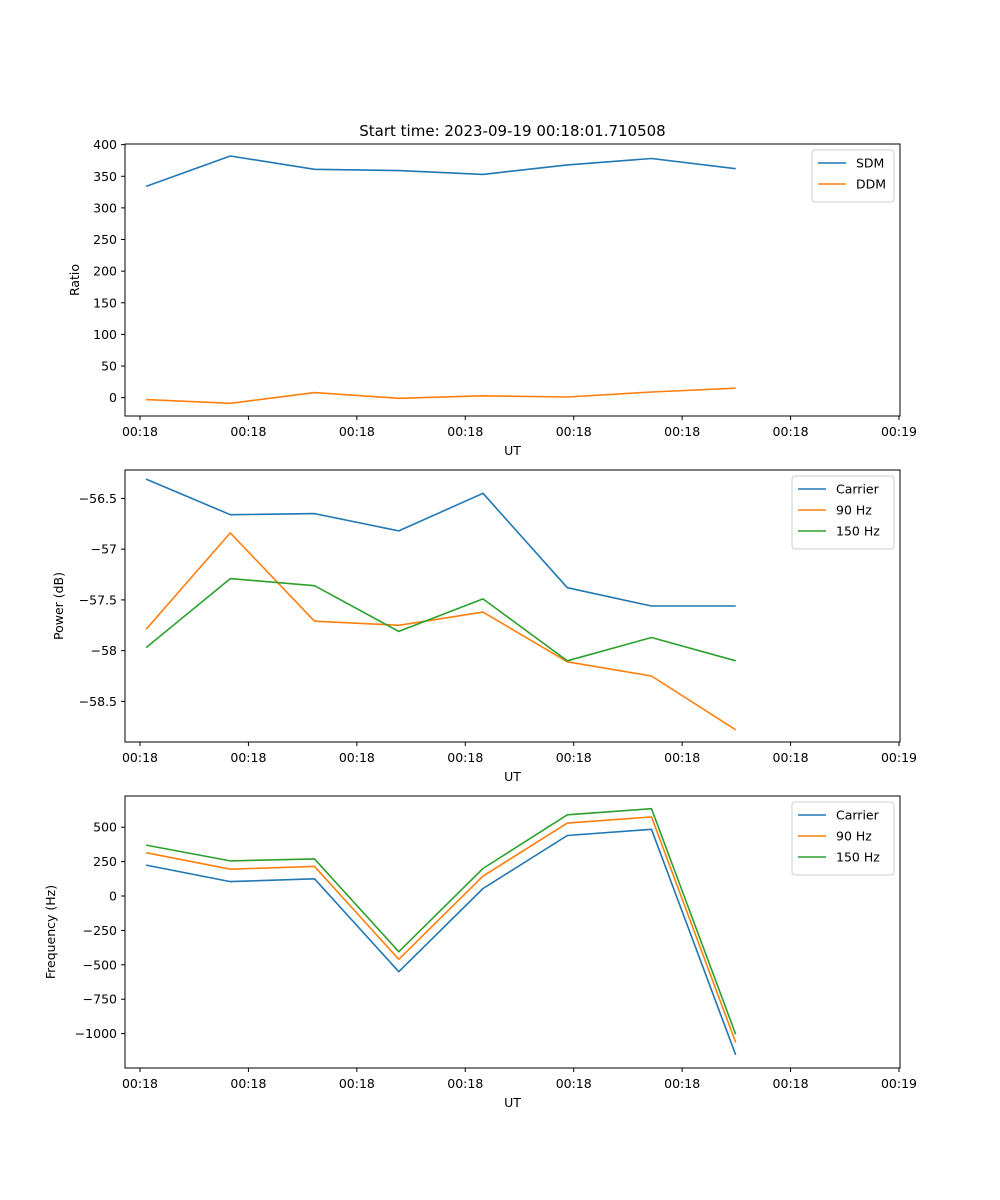 Image resolution: width=1000 pixels, height=1200 pixels. I want to click on legend-label: SDM, so click(870, 163).